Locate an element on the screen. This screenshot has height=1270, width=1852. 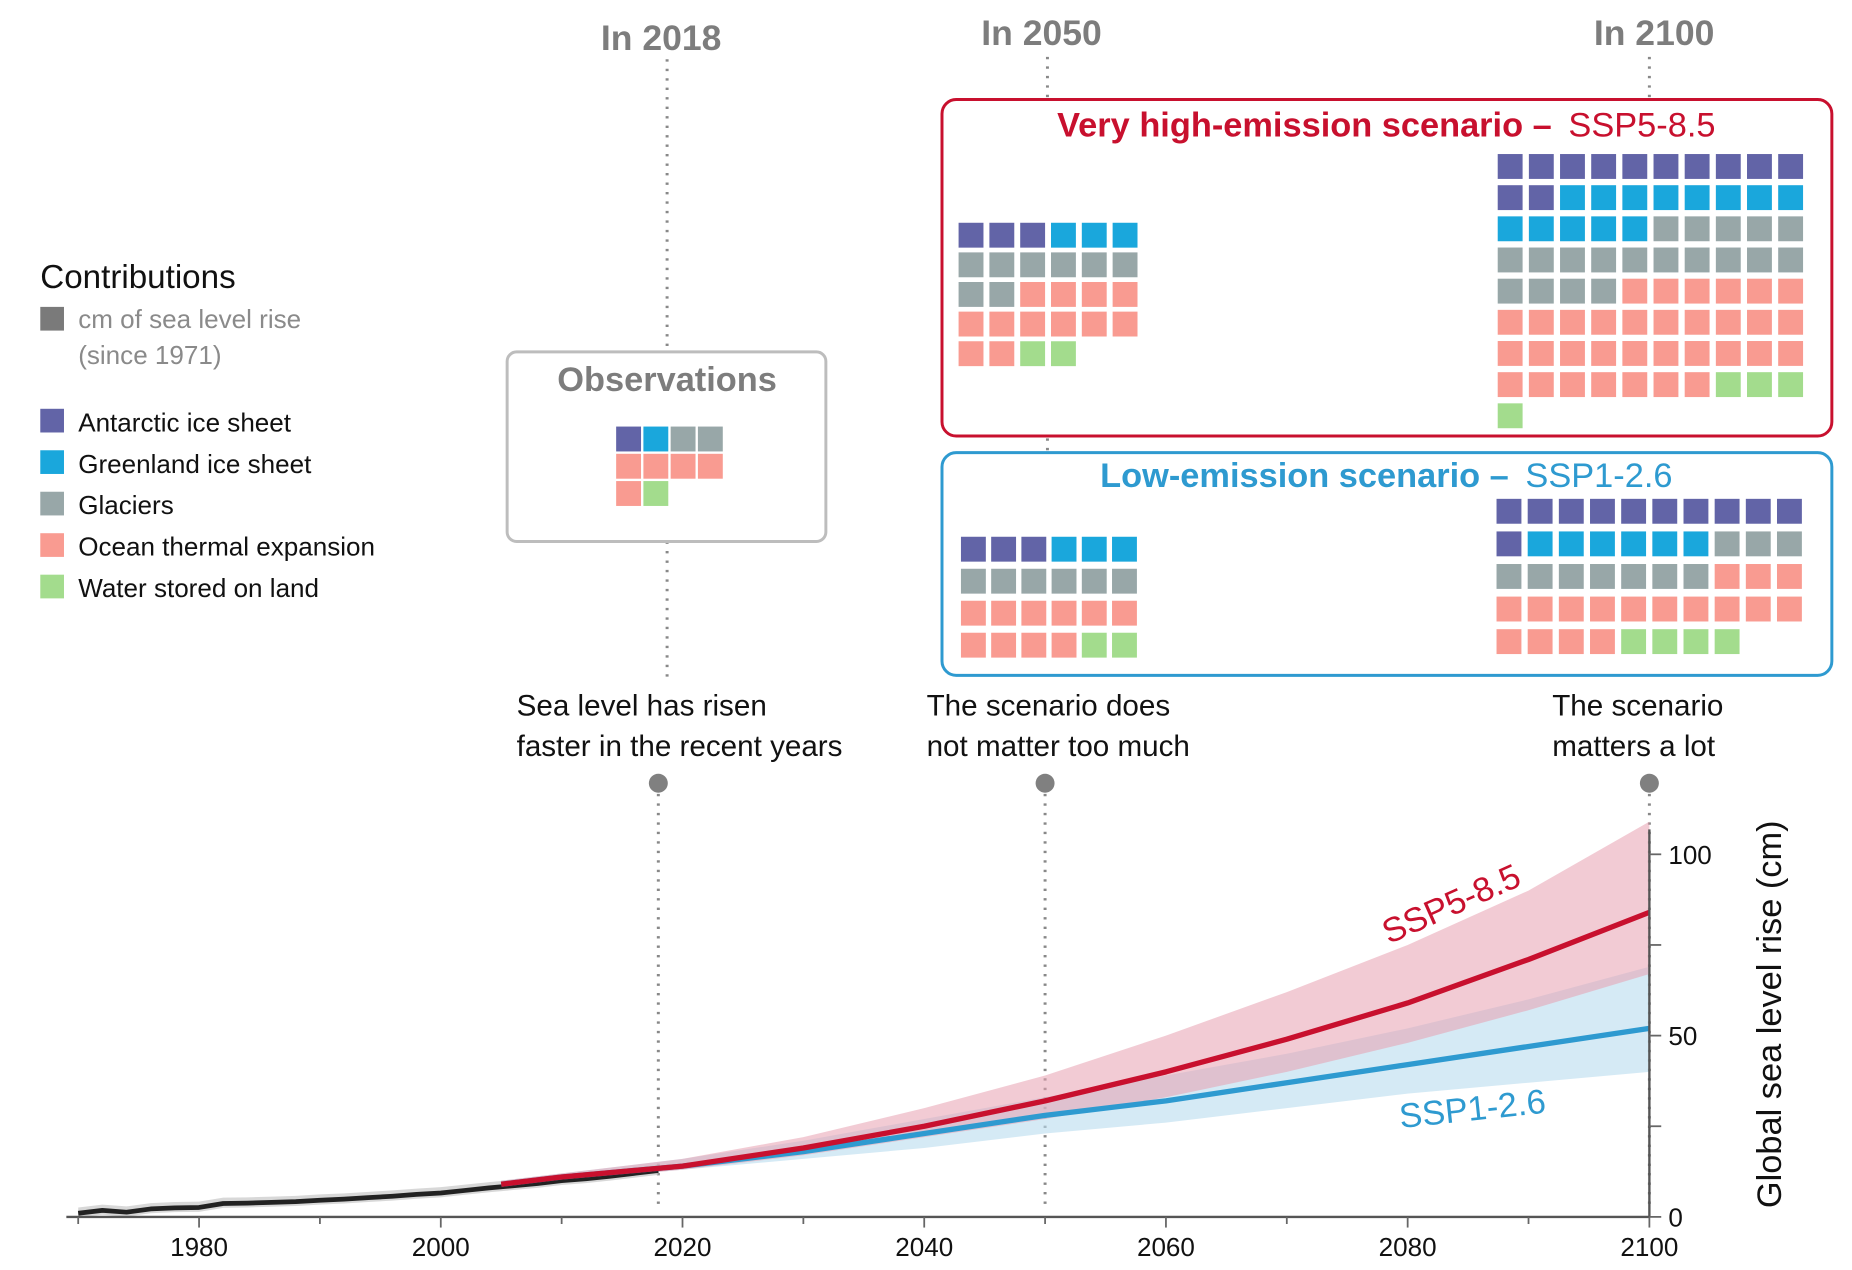
unit-line-2: (since 1971) is located at coordinates (149, 355).